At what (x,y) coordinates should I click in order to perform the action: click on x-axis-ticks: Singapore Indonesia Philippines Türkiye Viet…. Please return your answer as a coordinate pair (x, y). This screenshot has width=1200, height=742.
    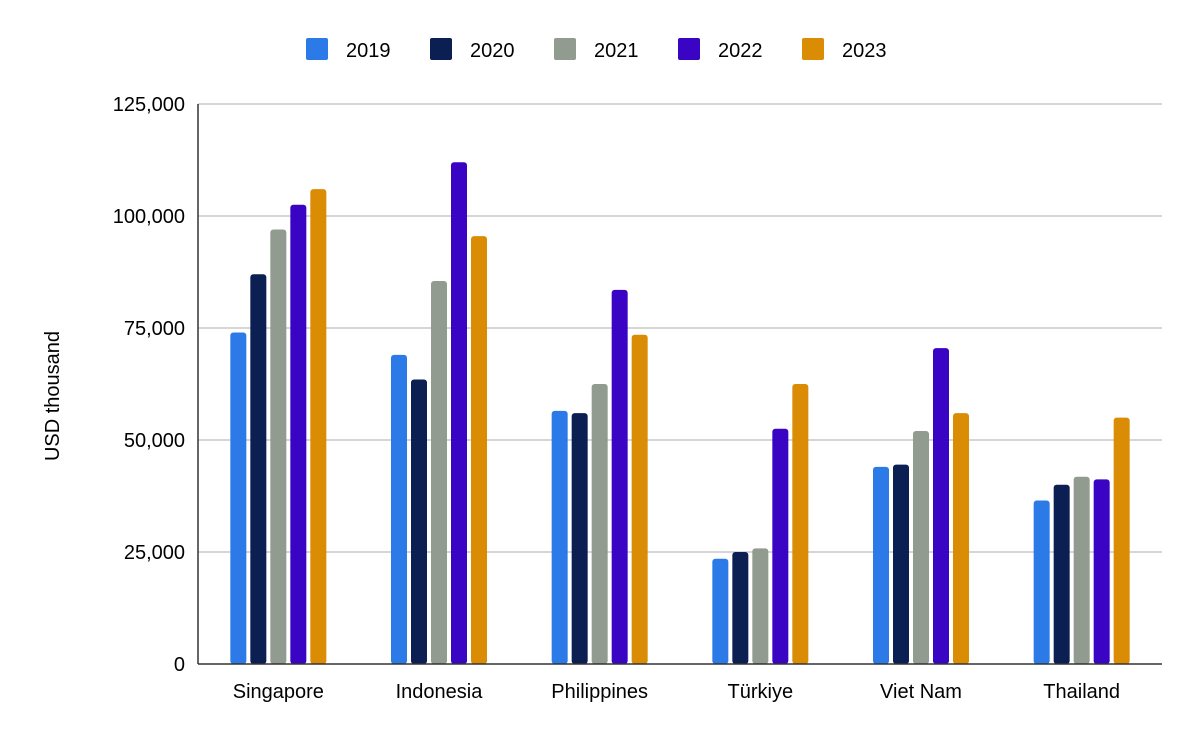
    Looking at the image, I should click on (676, 692).